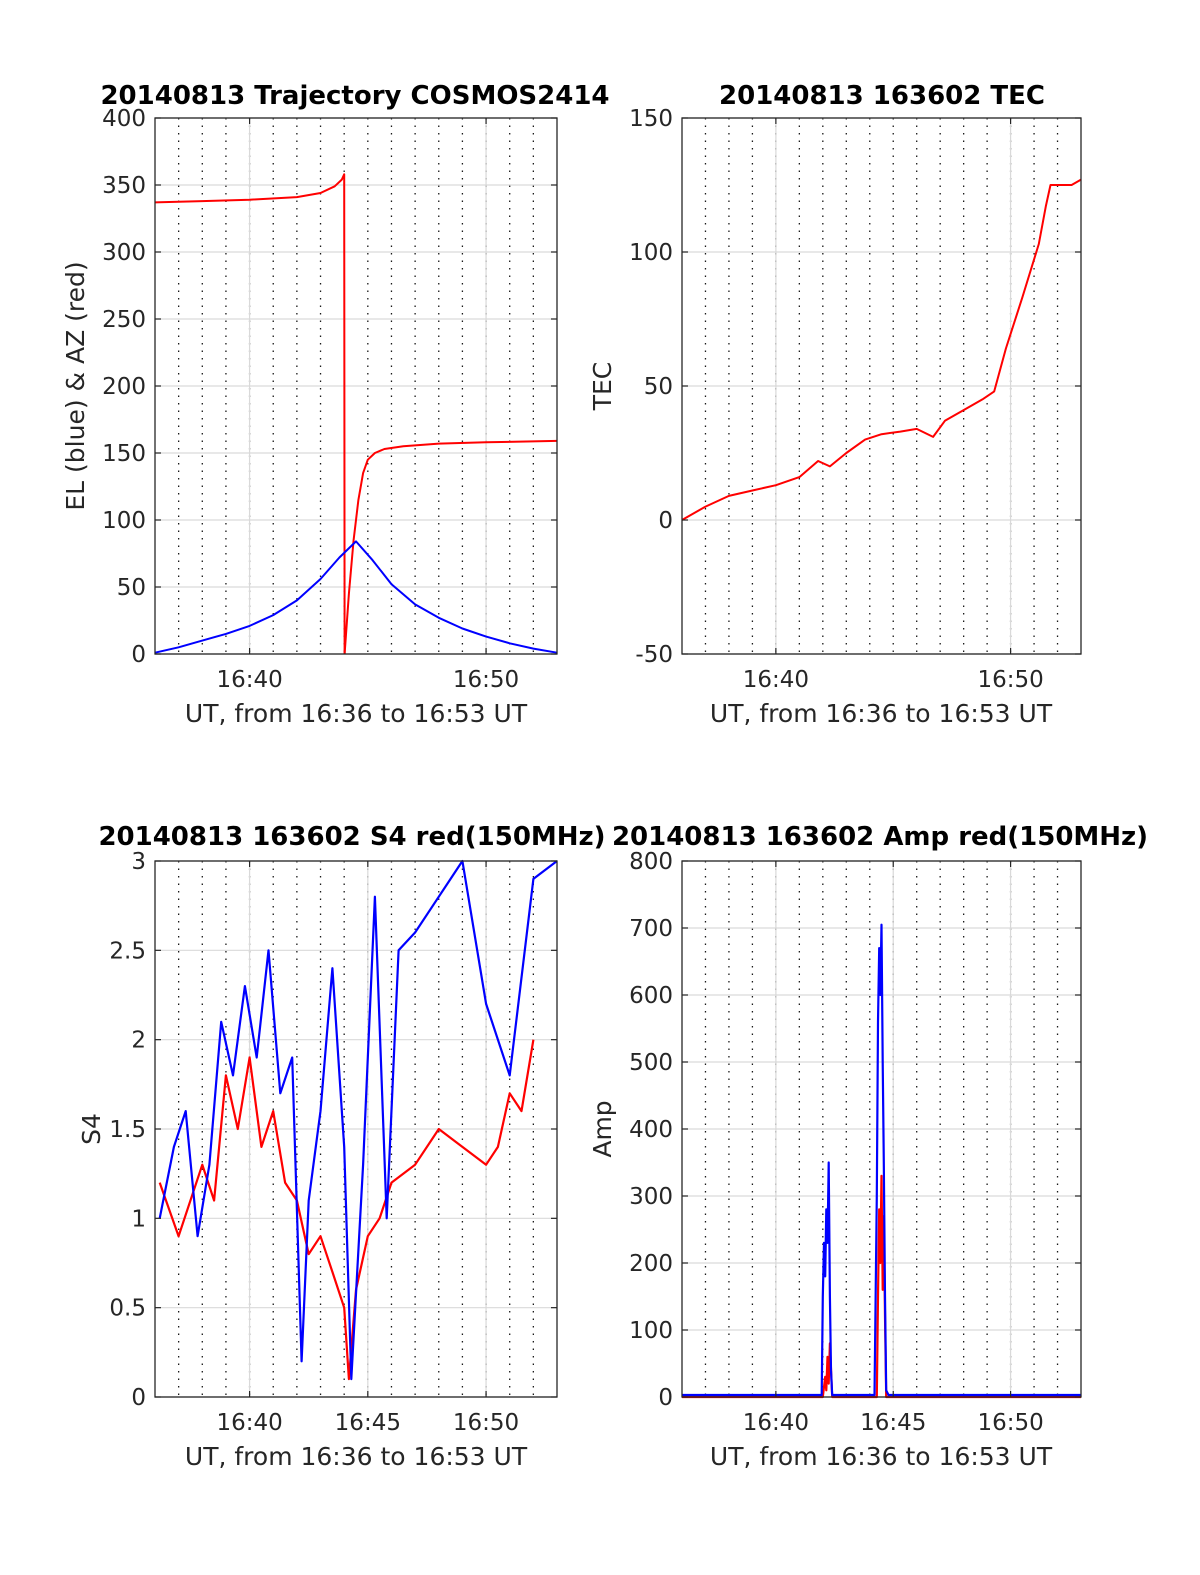 Image resolution: width=1200 pixels, height=1575 pixels. Describe the element at coordinates (776, 1423) in the screenshot. I see `amp-x-tick-label: 16:40` at that location.